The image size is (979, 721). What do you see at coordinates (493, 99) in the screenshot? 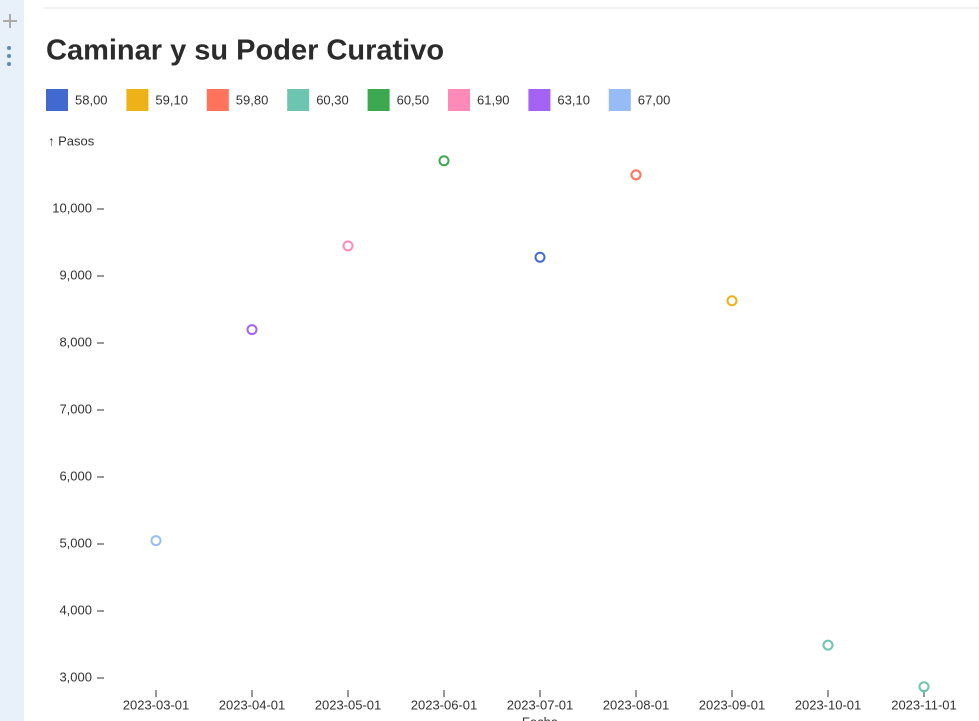
I see `legend-label: 61,90` at bounding box center [493, 99].